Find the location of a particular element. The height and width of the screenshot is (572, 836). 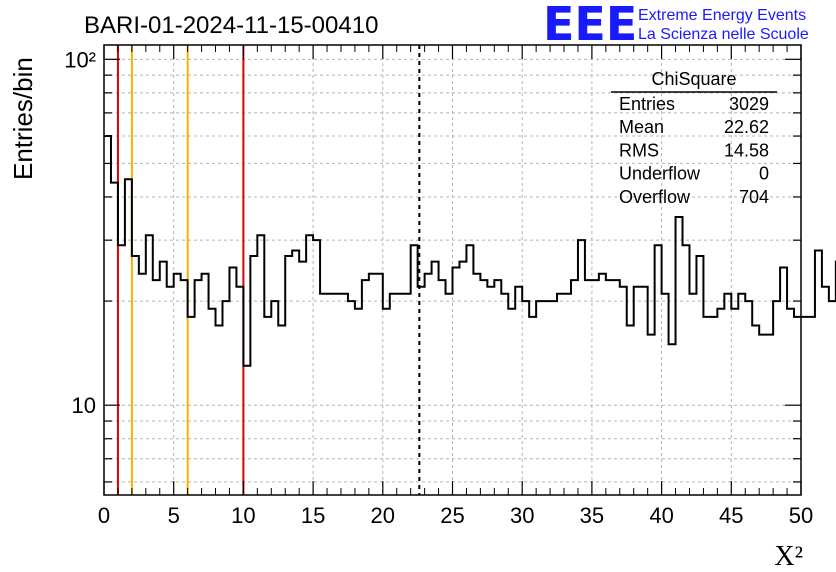

x-tick-label: 50 is located at coordinates (801, 515).